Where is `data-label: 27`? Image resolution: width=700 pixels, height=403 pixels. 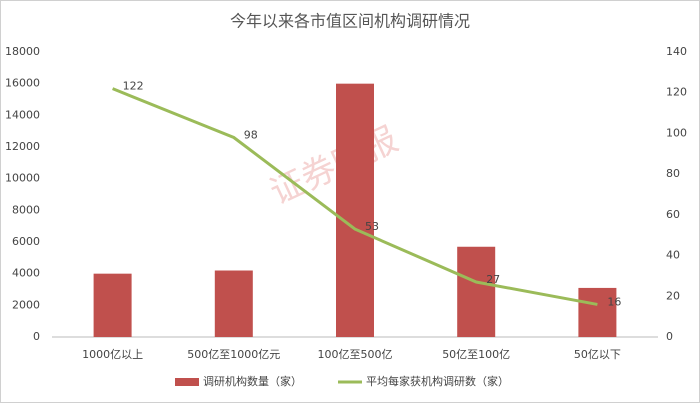 data-label: 27 is located at coordinates (493, 279).